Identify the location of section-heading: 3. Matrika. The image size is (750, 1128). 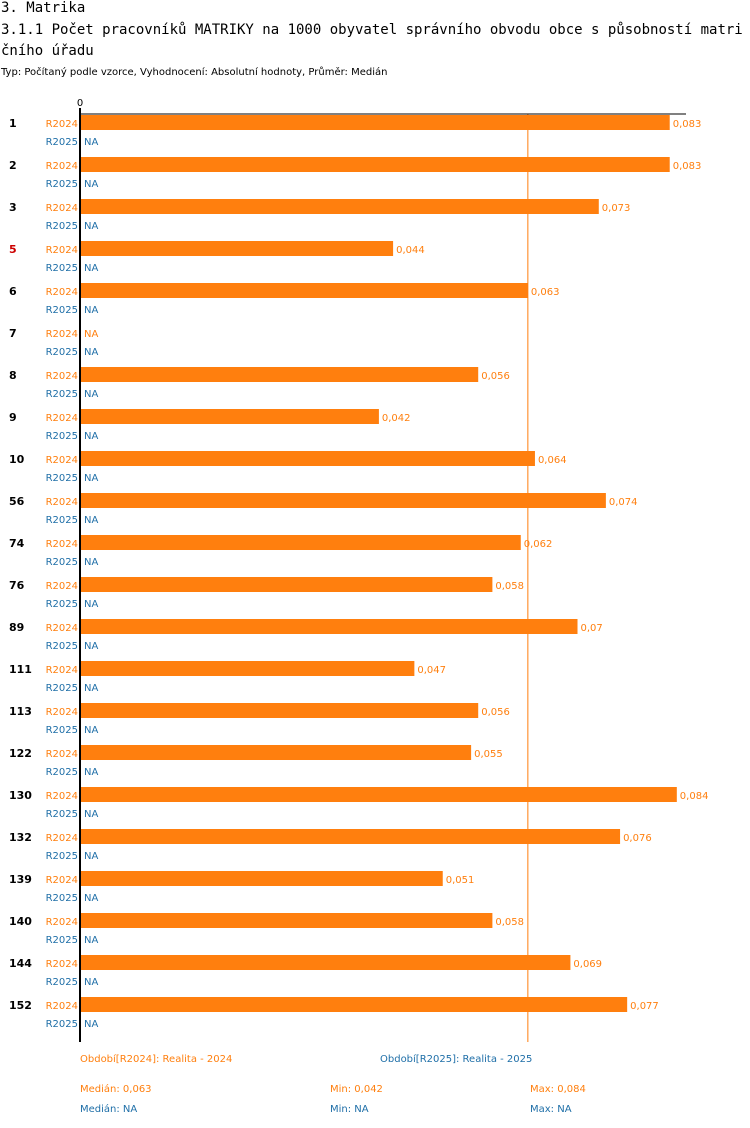
(43, 8).